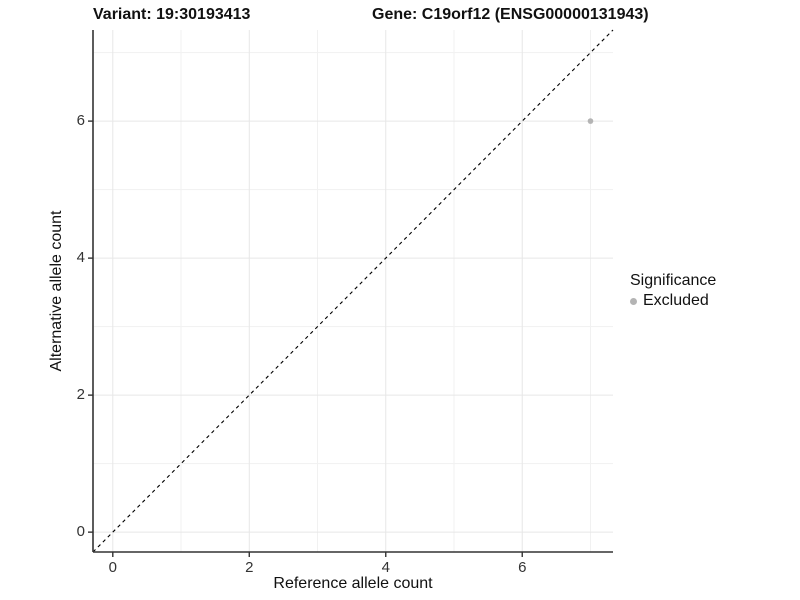 Image resolution: width=800 pixels, height=600 pixels. Describe the element at coordinates (673, 291) in the screenshot. I see `legend: Significance Excluded` at that location.